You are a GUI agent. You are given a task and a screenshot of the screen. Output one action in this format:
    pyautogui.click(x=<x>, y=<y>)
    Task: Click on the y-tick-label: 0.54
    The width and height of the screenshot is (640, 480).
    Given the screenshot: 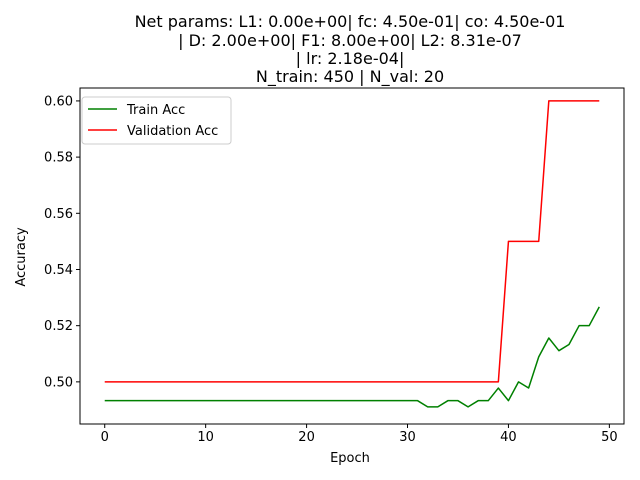 What is the action you would take?
    pyautogui.click(x=58, y=270)
    